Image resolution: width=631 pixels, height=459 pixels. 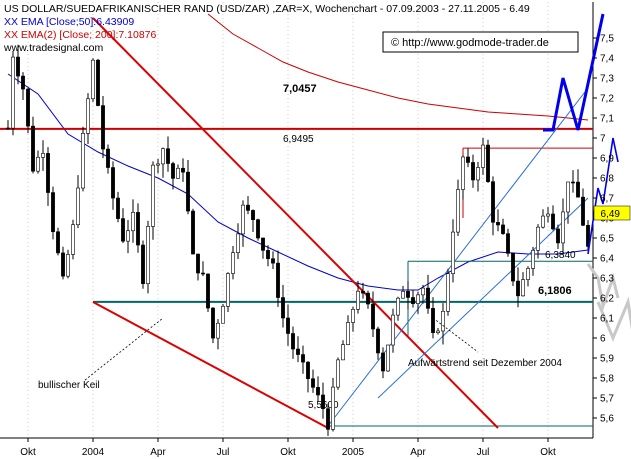 What do you see at coordinates (298, 139) in the screenshot?
I see `level-label-6-9495: 6,9495` at bounding box center [298, 139].